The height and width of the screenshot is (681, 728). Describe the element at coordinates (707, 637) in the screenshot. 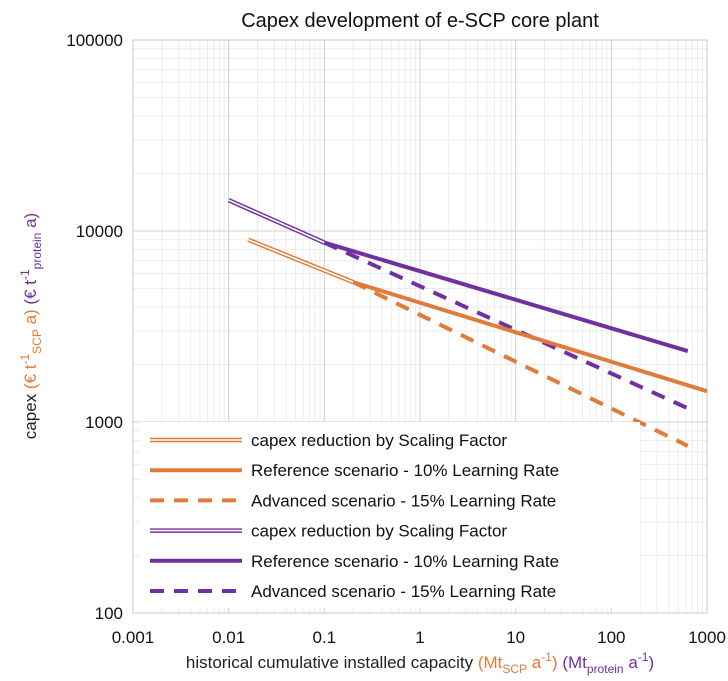

I see `x-tick-label: 1000` at that location.